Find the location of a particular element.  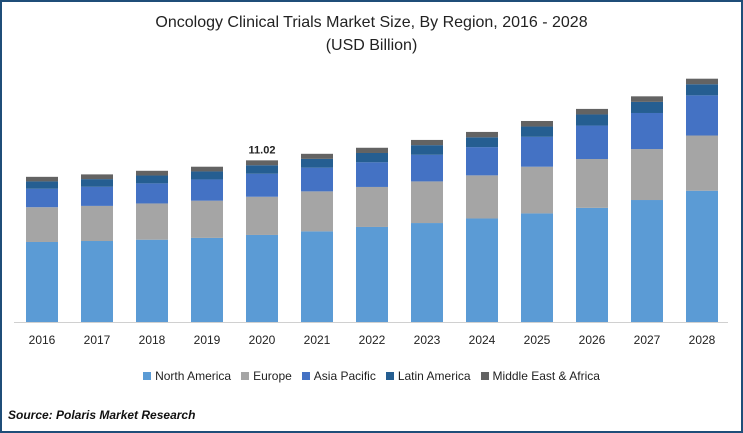

bar-europe-2026 is located at coordinates (592, 183).